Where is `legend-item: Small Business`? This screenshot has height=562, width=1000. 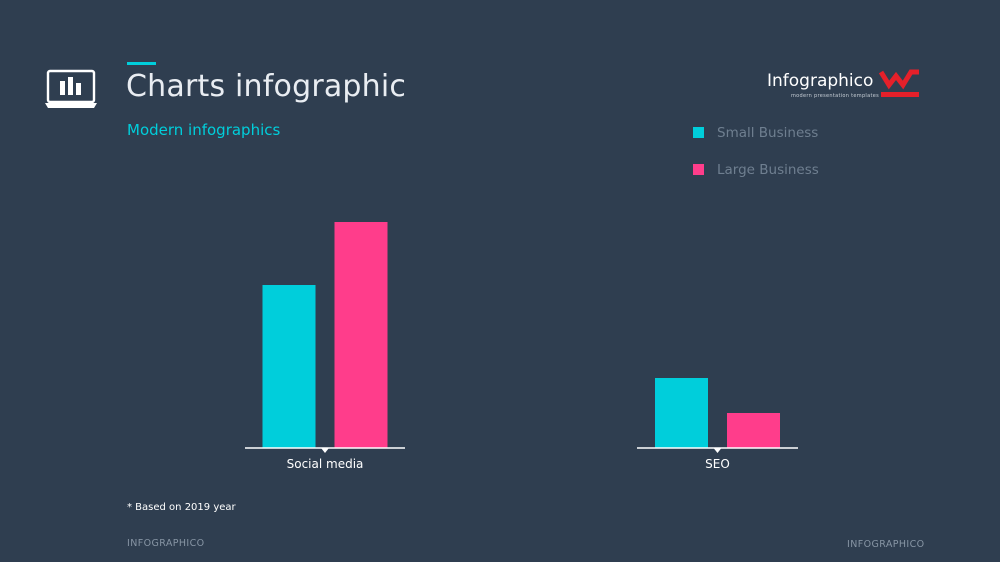
legend-item: Small Business is located at coordinates (756, 132).